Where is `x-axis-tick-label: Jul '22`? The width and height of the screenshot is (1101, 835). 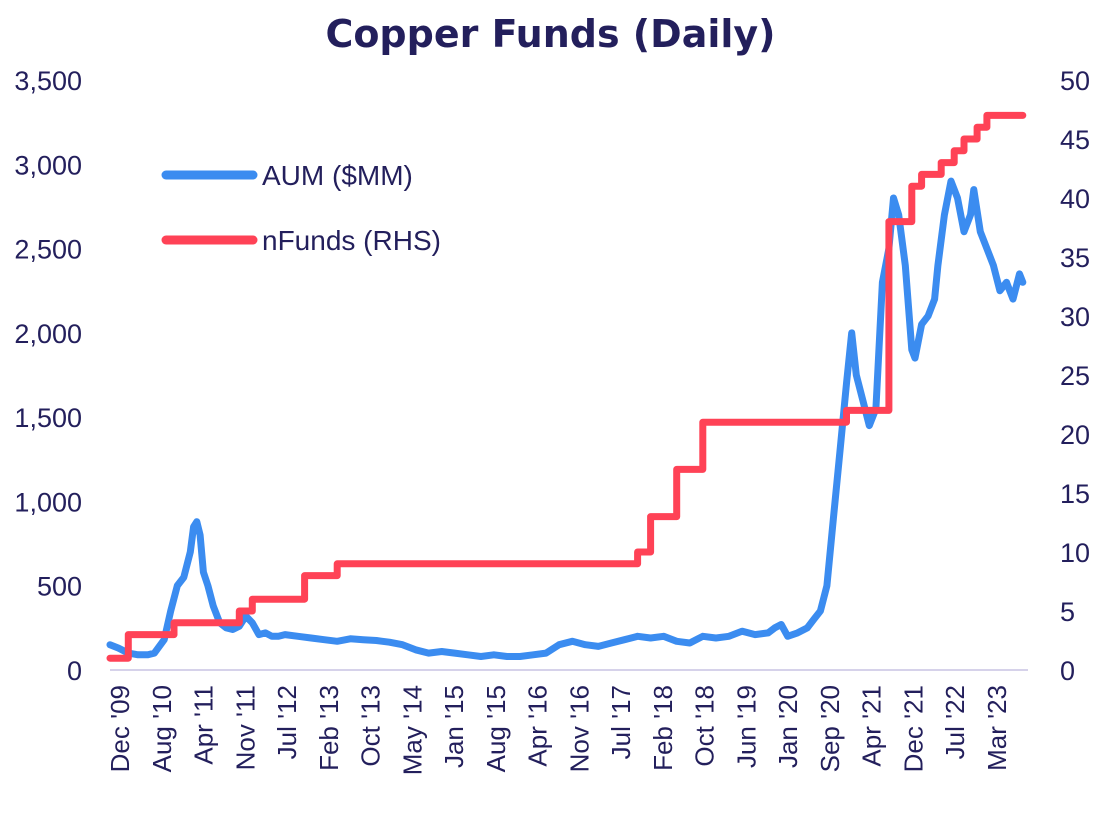
x-axis-tick-label: Jul '22 is located at coordinates (955, 722).